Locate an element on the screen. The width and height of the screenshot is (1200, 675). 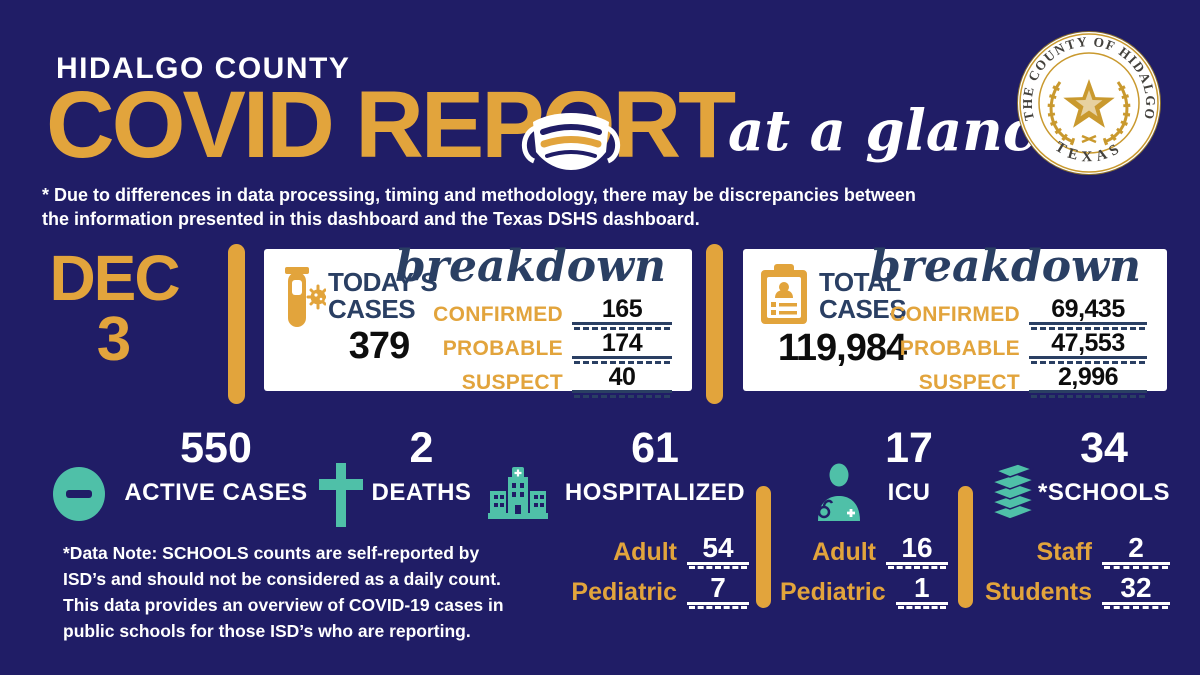
icu-value: 17 is located at coordinates (909, 448).